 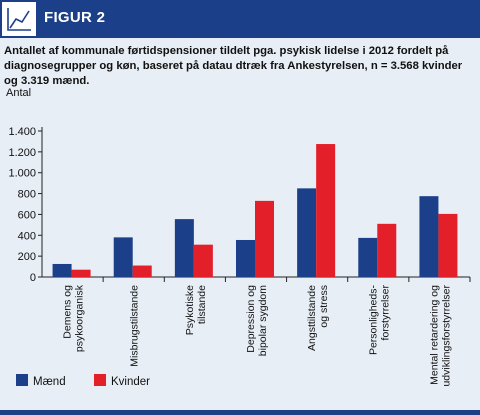 What do you see at coordinates (22, 380) in the screenshot?
I see `legend-swatch-maend` at bounding box center [22, 380].